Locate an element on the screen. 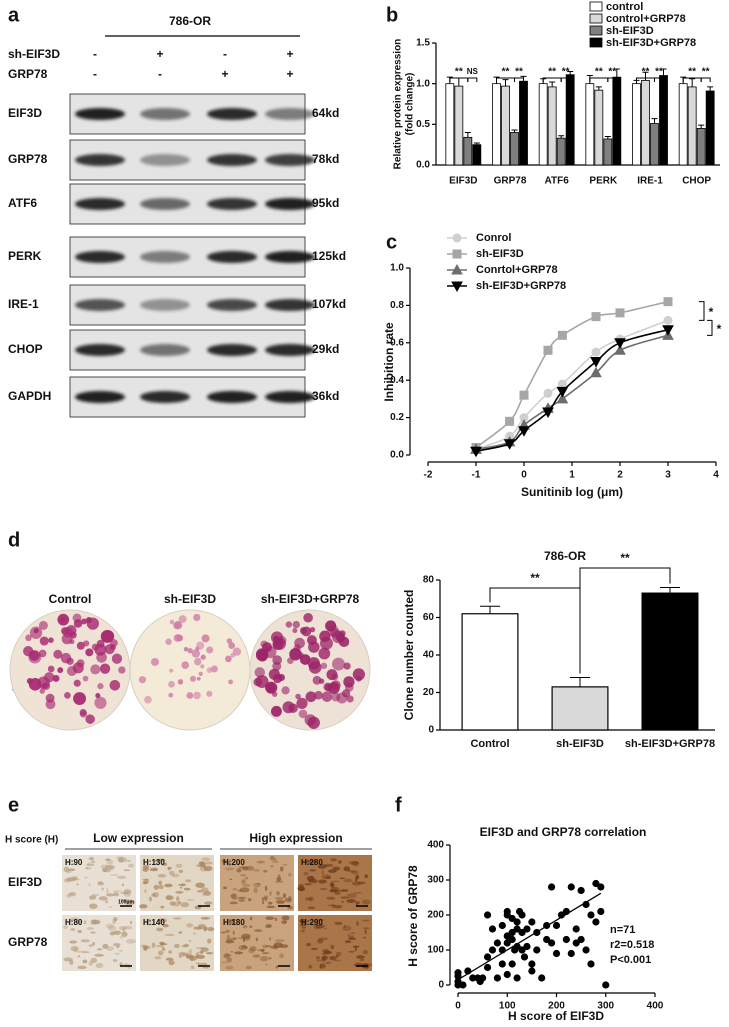 This screenshot has width=729, height=1027. x-tick-label: Control is located at coordinates (489, 744).